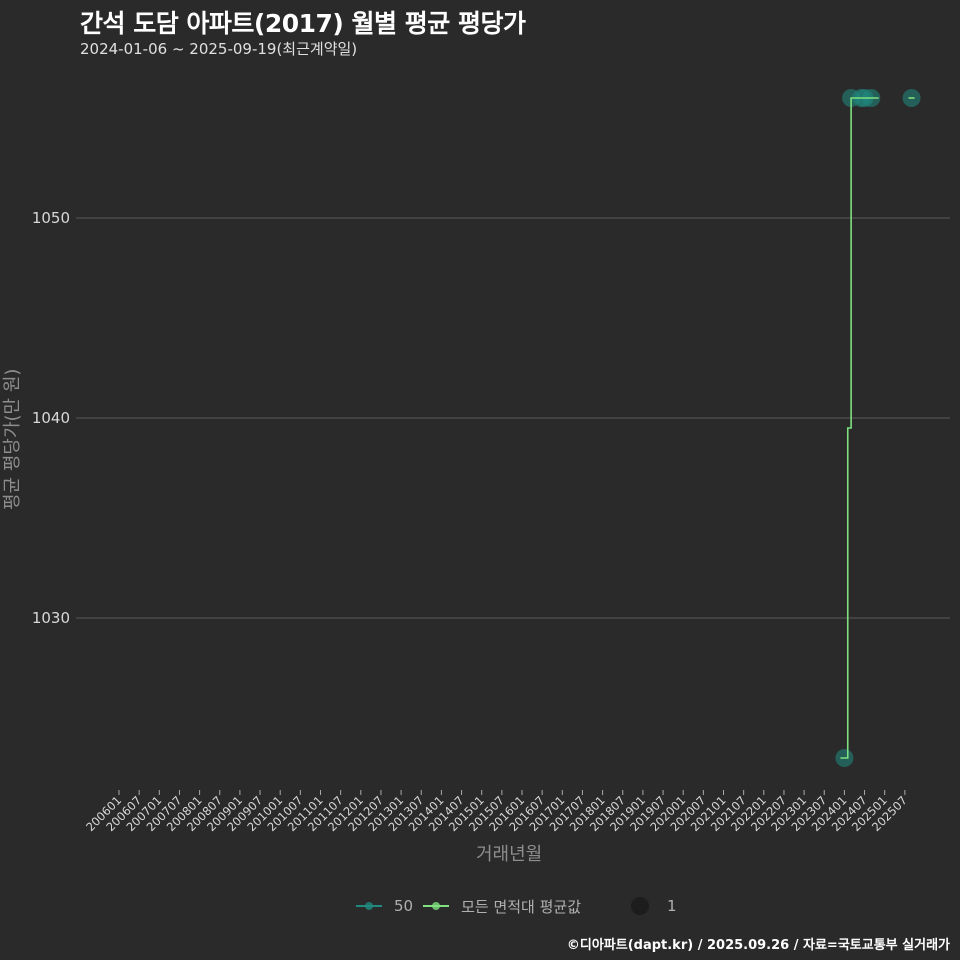 This screenshot has width=960, height=960. What do you see at coordinates (303, 23) in the screenshot?
I see `chart-title: 간석 도담 아파트(2017) 월별 평균 평당가` at bounding box center [303, 23].